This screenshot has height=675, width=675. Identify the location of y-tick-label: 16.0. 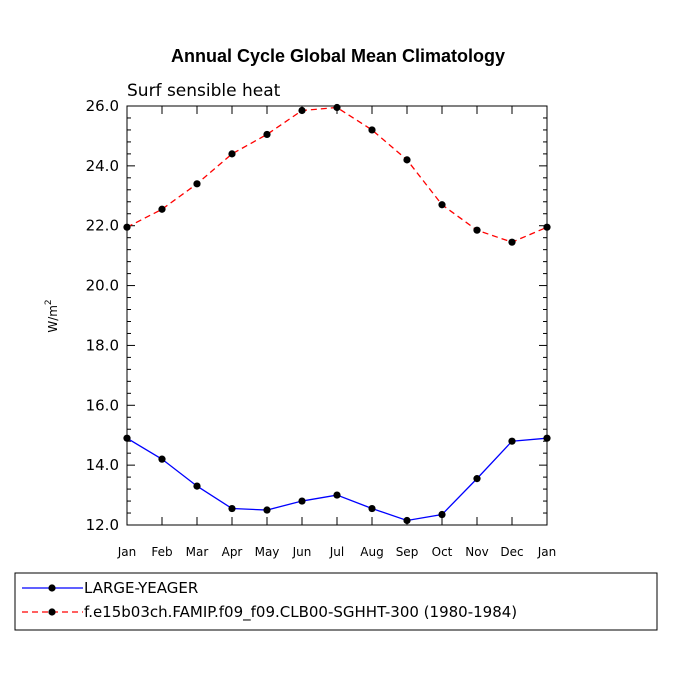
(102, 405).